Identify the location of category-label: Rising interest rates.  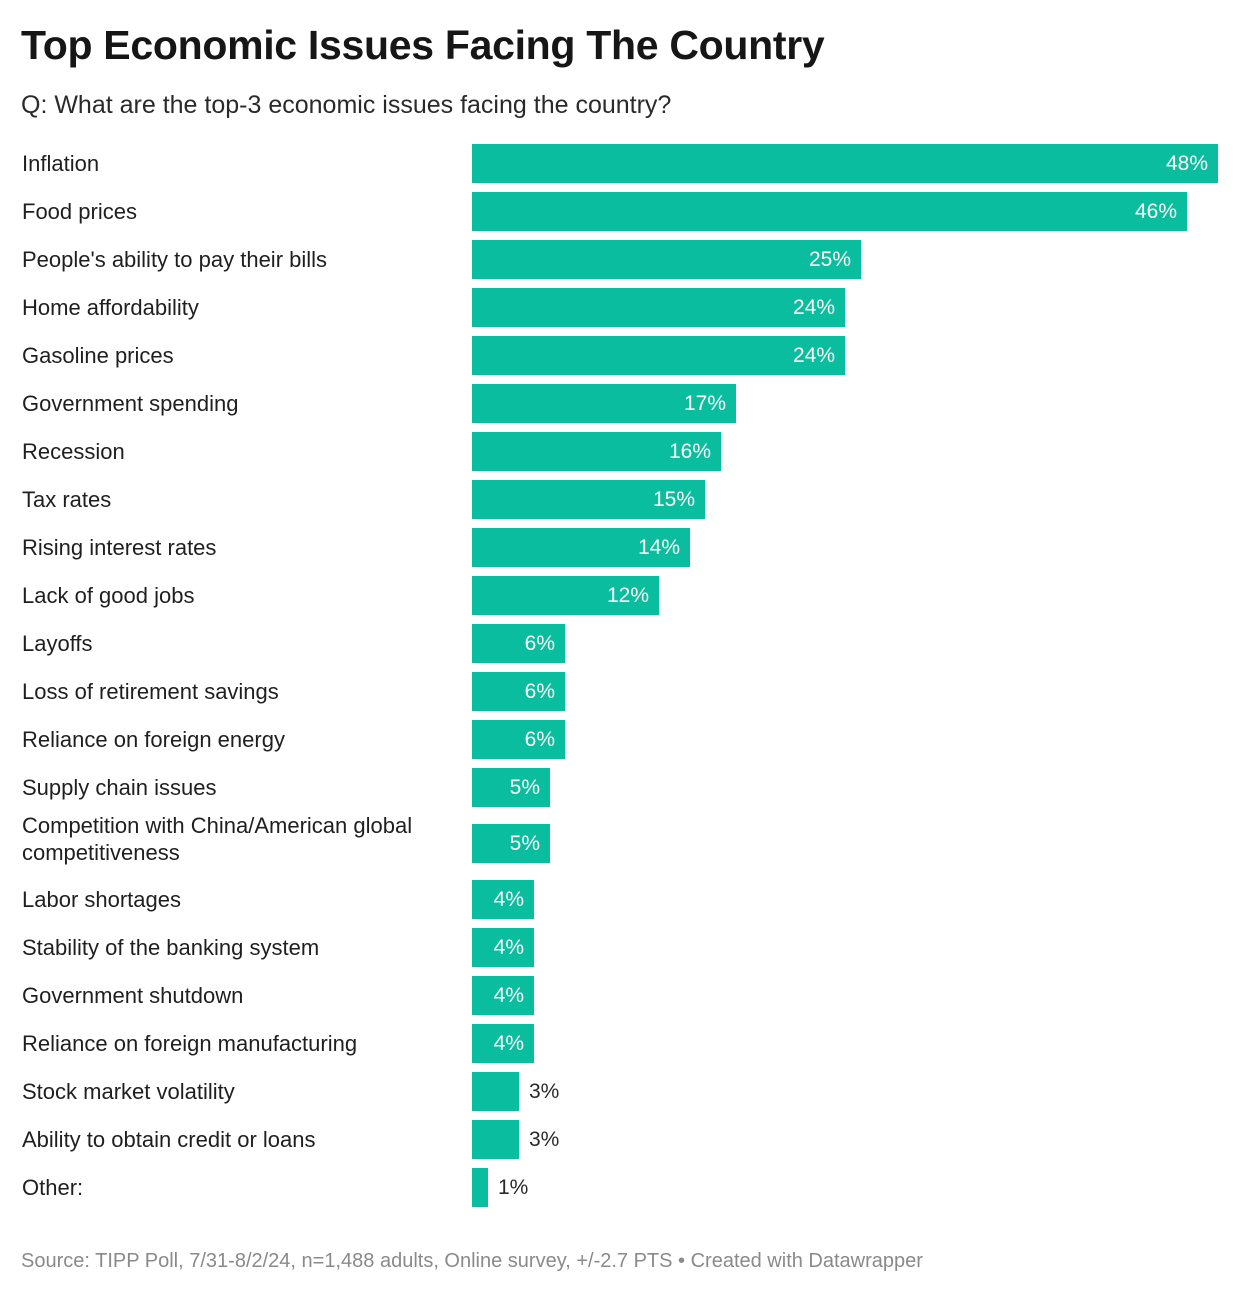
(119, 547).